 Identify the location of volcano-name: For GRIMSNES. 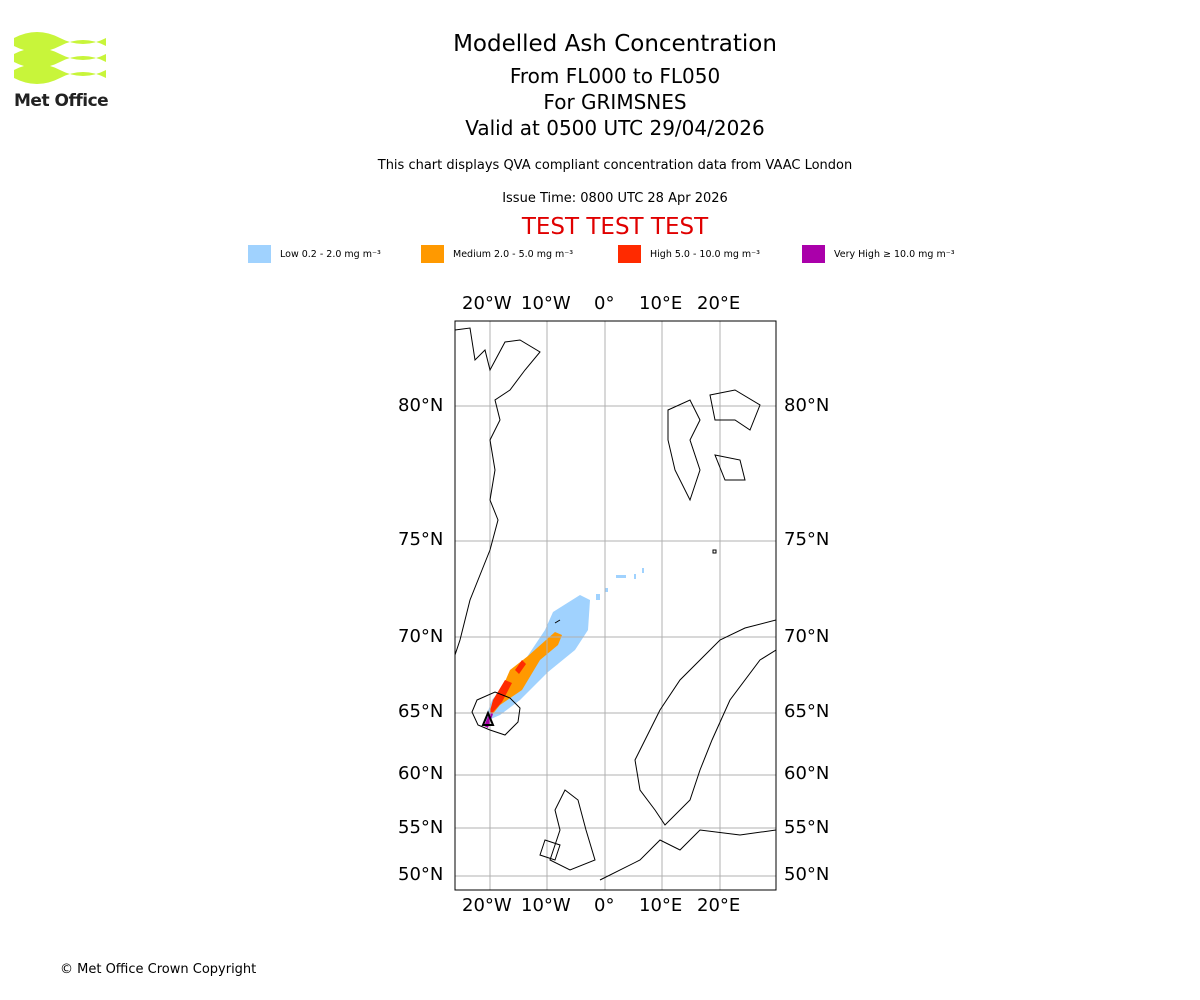
(615, 102).